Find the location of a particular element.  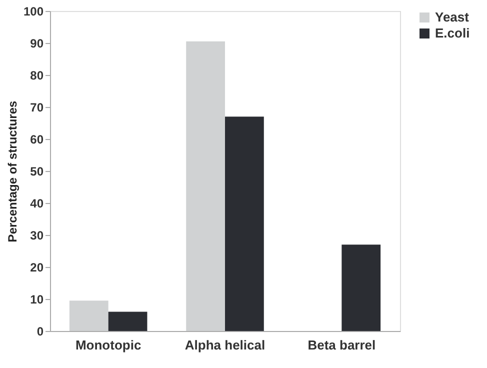

y-tick-label: 40 is located at coordinates (37, 203).